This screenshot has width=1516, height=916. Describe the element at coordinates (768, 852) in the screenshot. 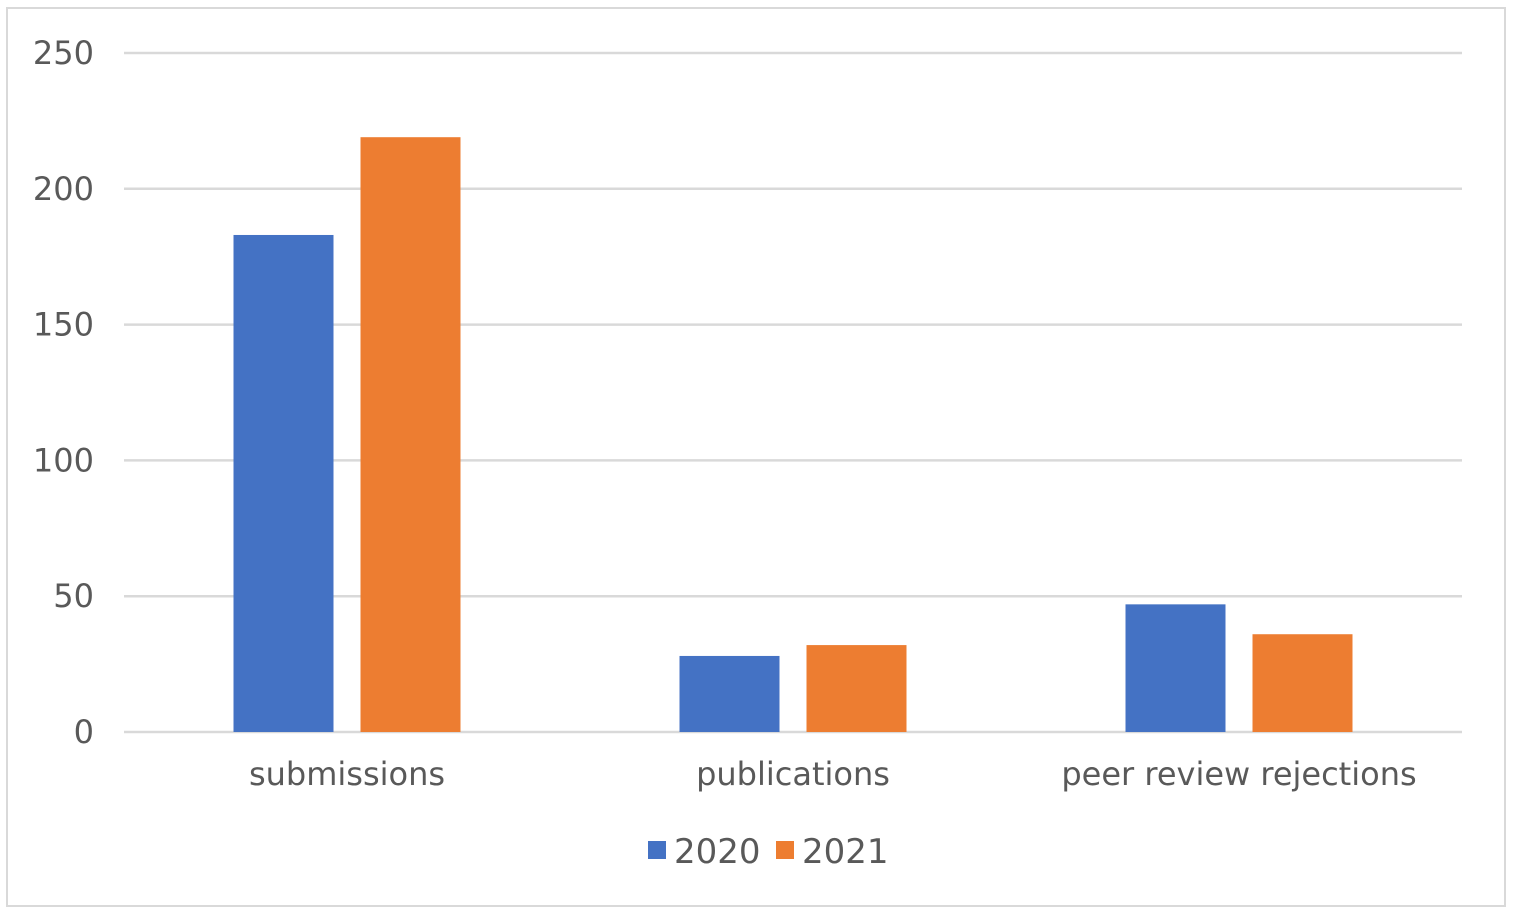

I see `legend: 2020 2021` at that location.